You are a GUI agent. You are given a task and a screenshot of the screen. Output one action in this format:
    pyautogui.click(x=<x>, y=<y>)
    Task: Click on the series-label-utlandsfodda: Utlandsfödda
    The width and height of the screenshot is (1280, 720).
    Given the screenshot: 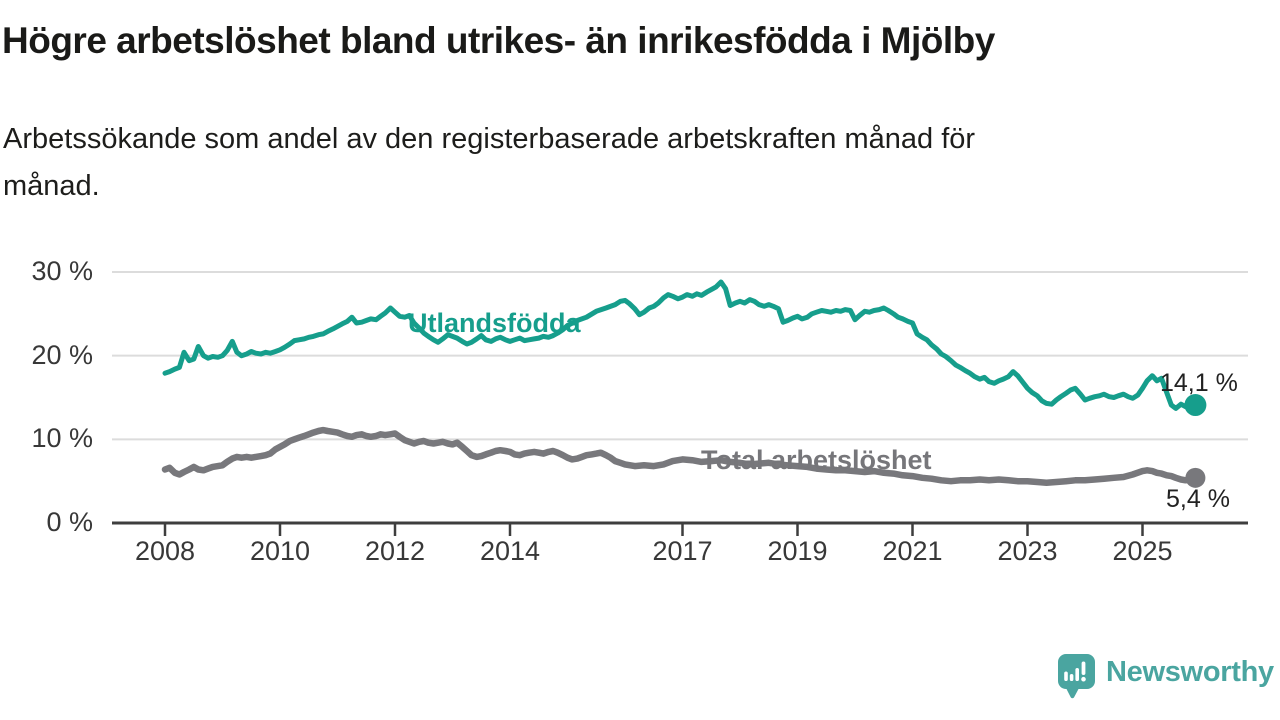 What is the action you would take?
    pyautogui.click(x=494, y=323)
    